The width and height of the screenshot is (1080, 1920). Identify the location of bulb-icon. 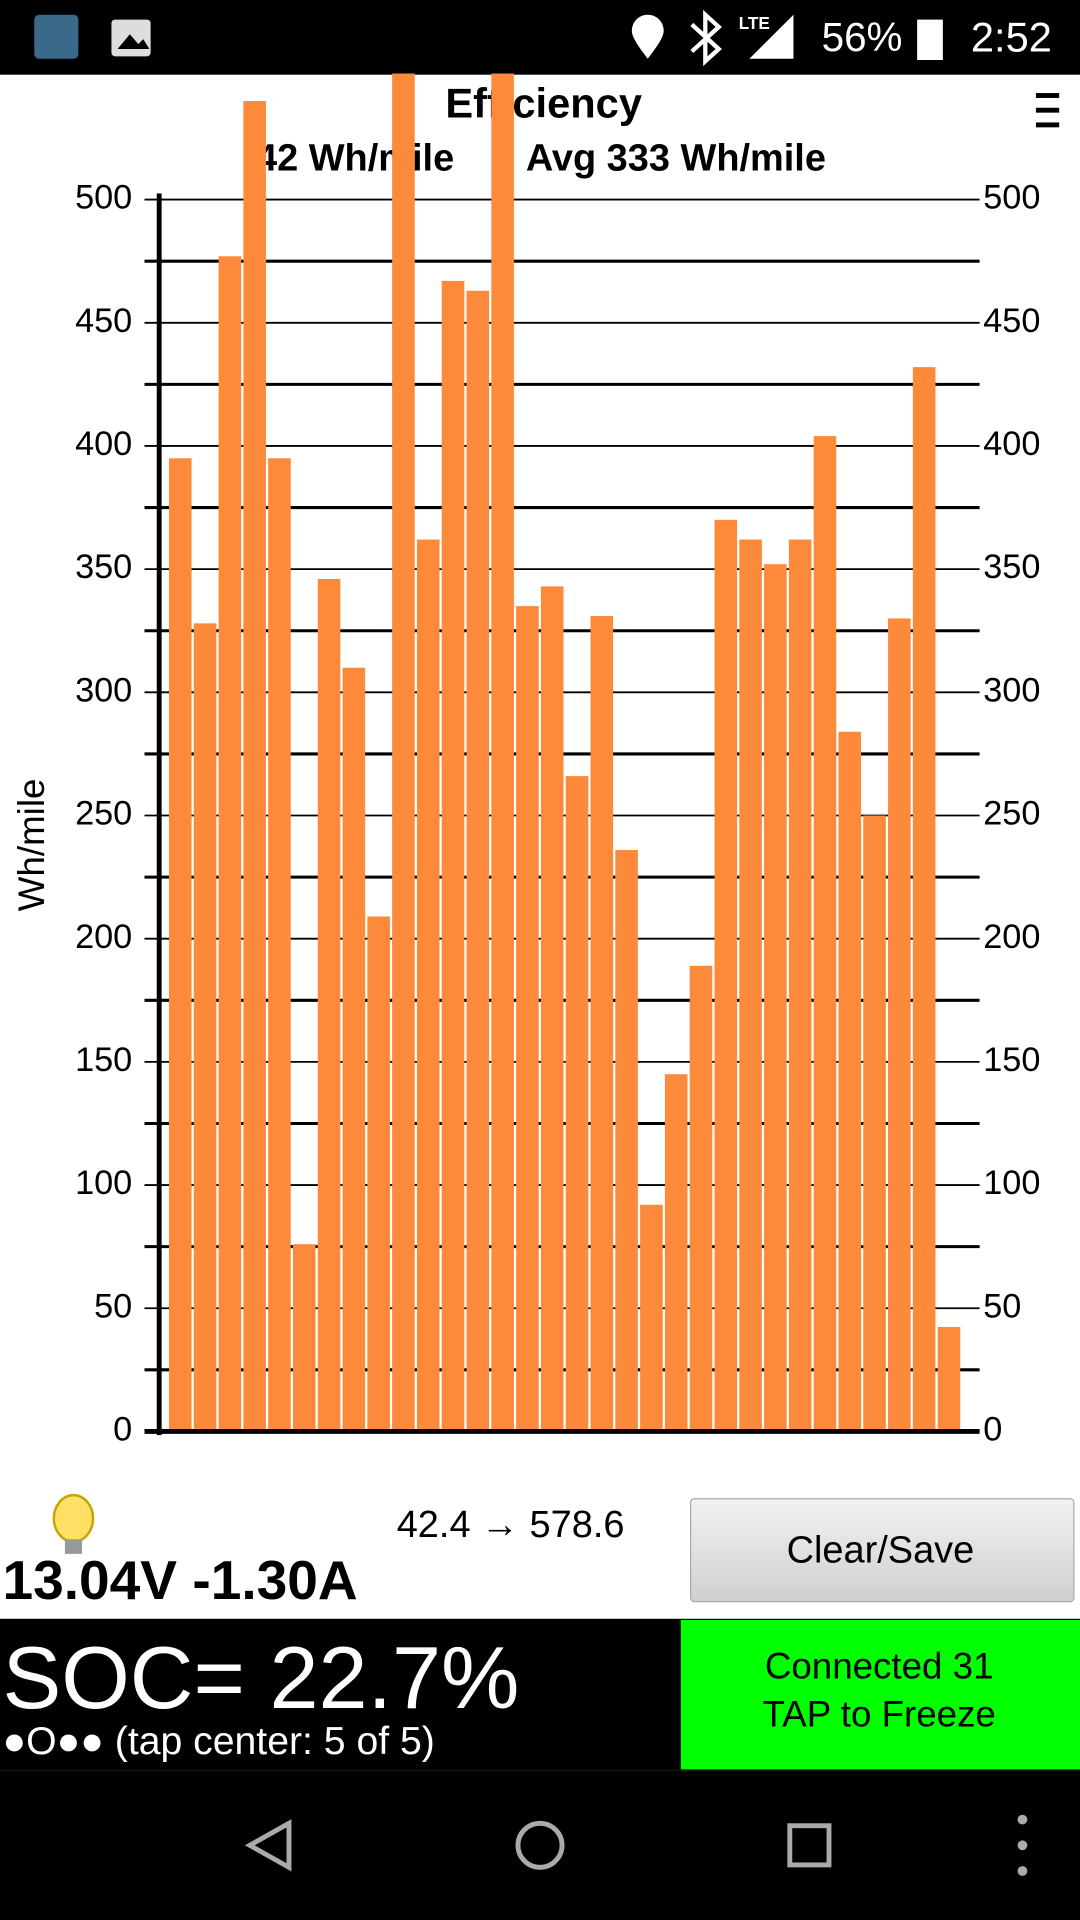
(73, 1523).